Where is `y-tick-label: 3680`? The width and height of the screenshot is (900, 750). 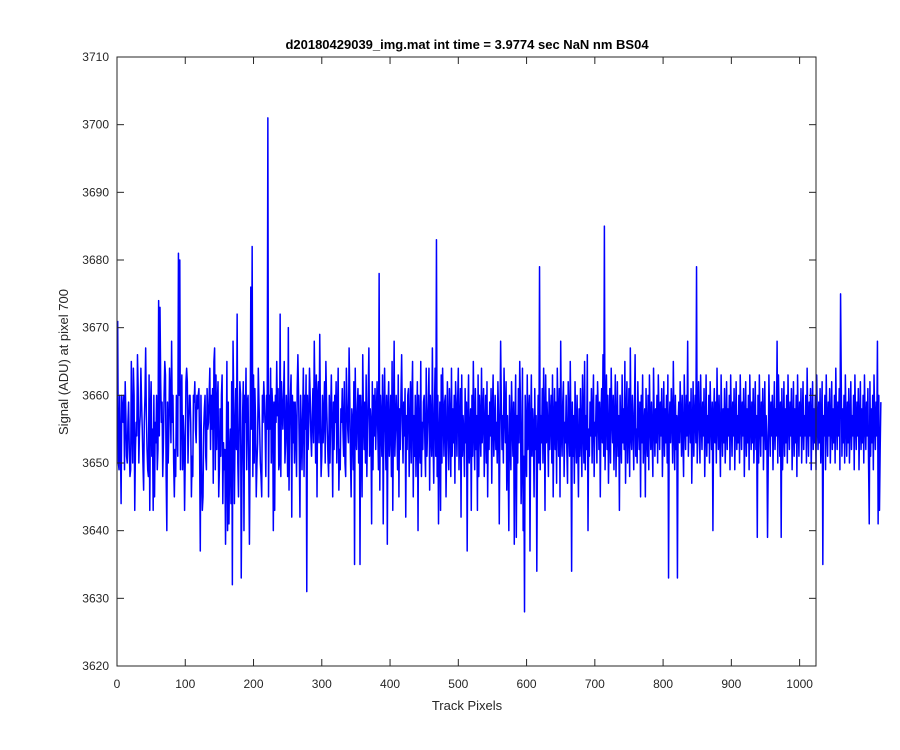 y-tick-label: 3680 is located at coordinates (95, 260).